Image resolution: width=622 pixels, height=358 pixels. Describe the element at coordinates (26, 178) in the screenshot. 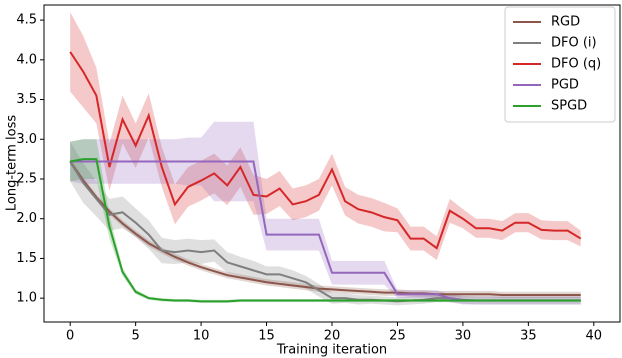

I see `y-tick-label: 2.5` at that location.